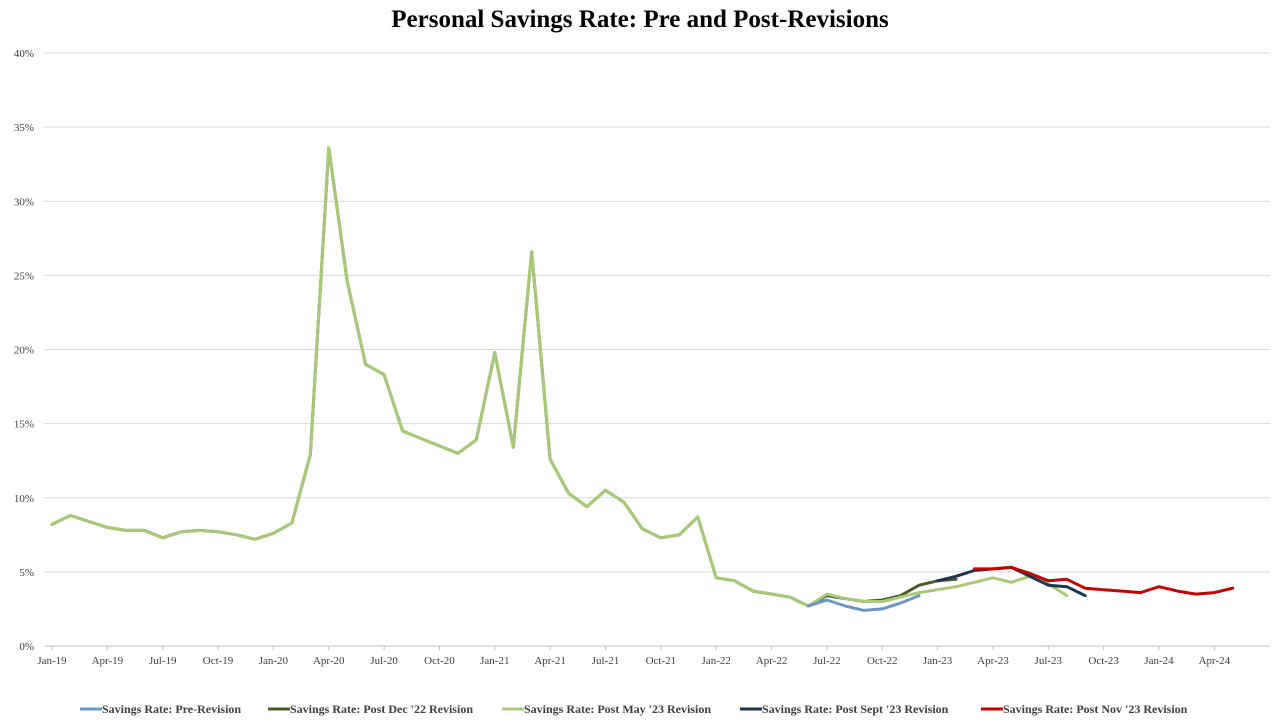  I want to click on legend-item: Savings Rate: Post Dec '22 Revision, so click(370, 709).